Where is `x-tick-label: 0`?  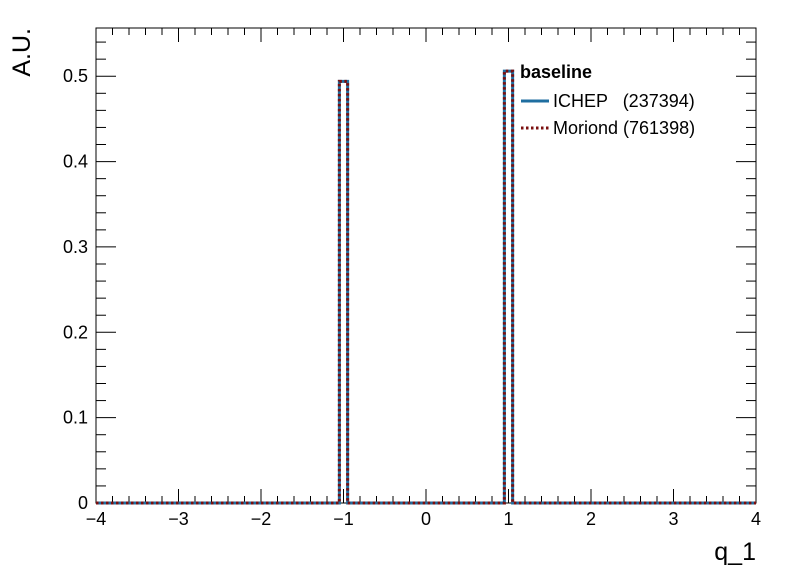 x-tick-label: 0 is located at coordinates (426, 519).